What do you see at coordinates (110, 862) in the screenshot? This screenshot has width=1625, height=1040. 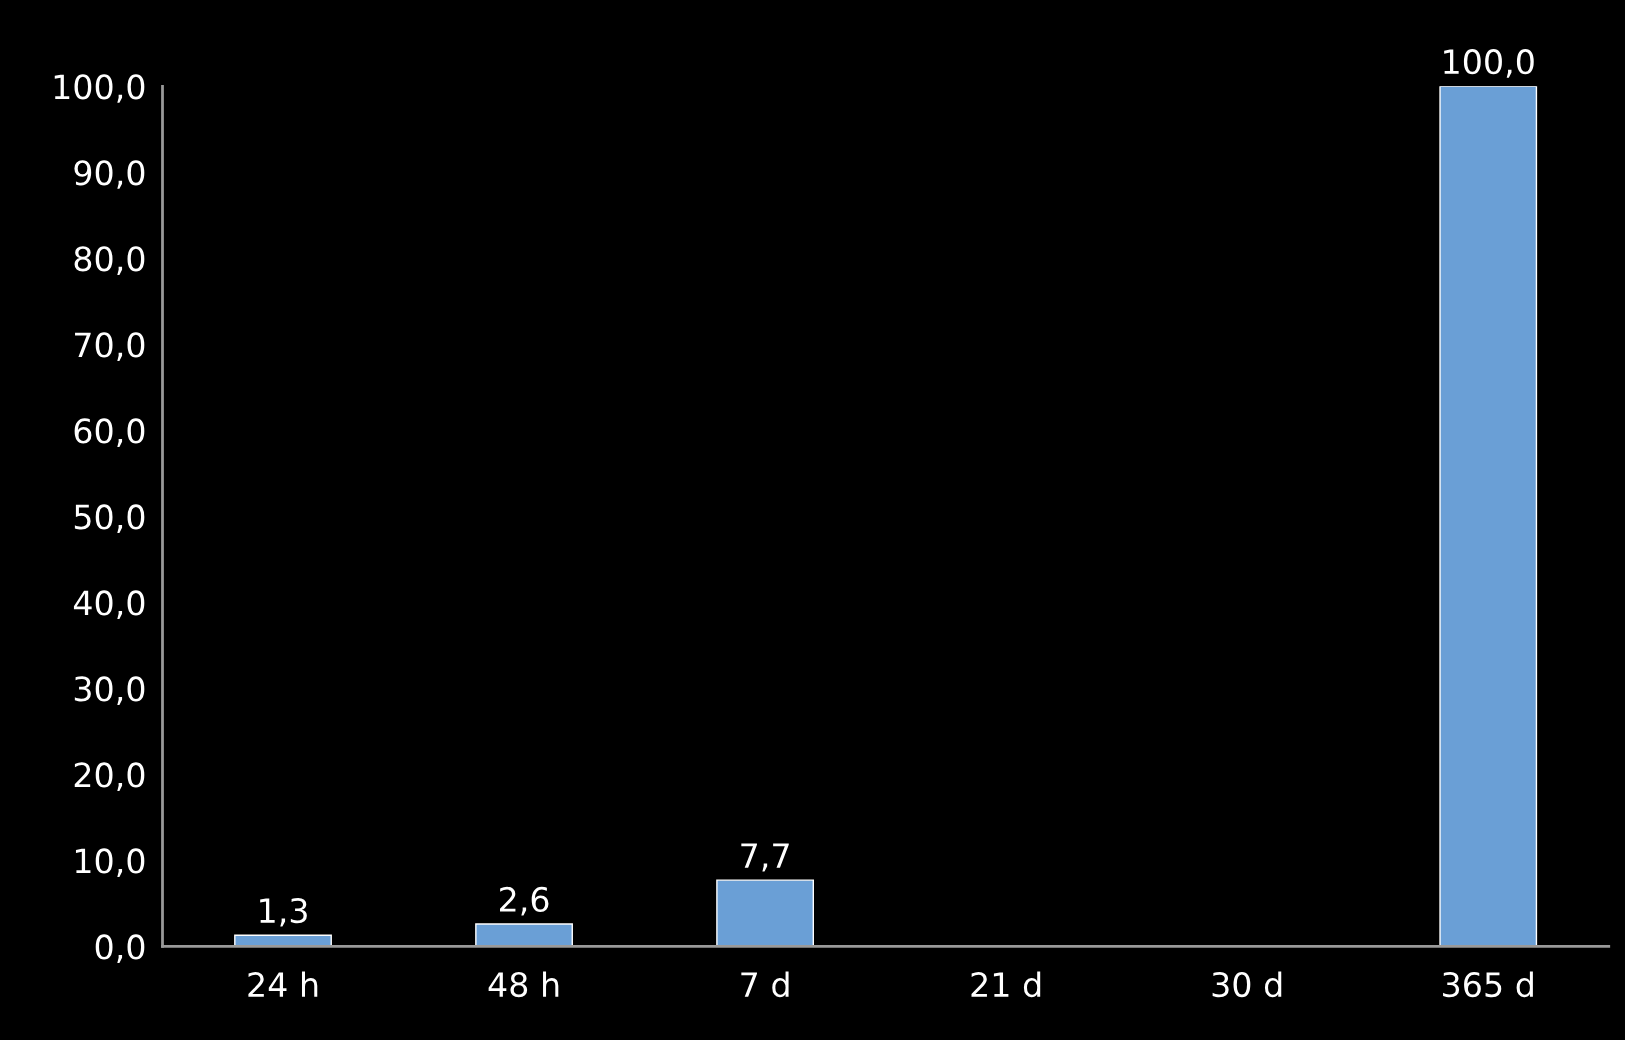 I see `y-tick-label: 10,0` at bounding box center [110, 862].